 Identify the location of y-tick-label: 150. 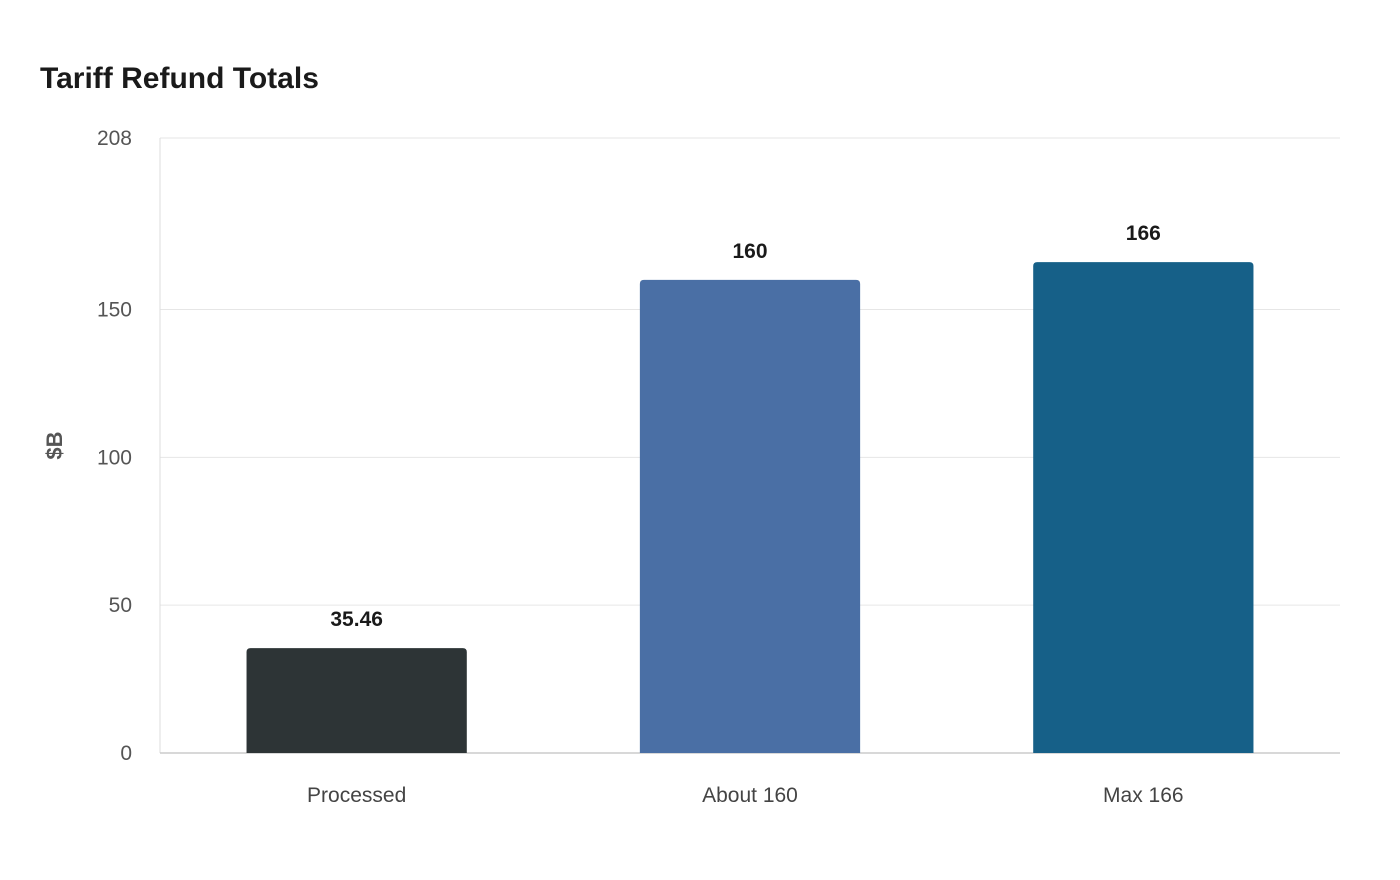
(114, 309).